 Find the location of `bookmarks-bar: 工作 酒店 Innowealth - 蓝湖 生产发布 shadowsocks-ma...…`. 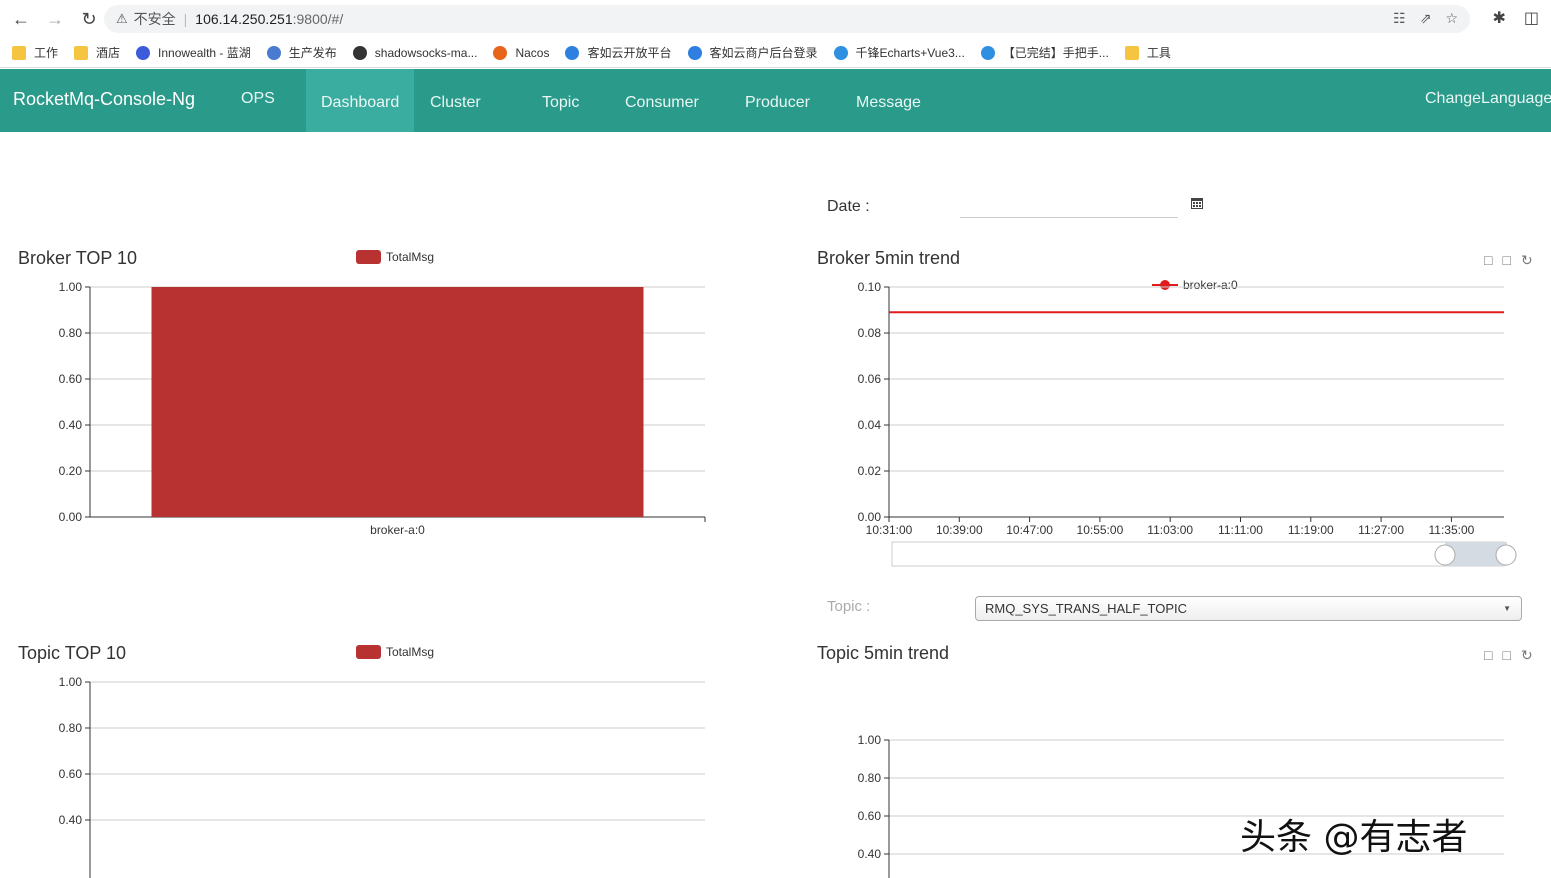

bookmarks-bar: 工作 酒店 Innowealth - 蓝湖 生产发布 shadowsocks-ma...… is located at coordinates (775, 53).